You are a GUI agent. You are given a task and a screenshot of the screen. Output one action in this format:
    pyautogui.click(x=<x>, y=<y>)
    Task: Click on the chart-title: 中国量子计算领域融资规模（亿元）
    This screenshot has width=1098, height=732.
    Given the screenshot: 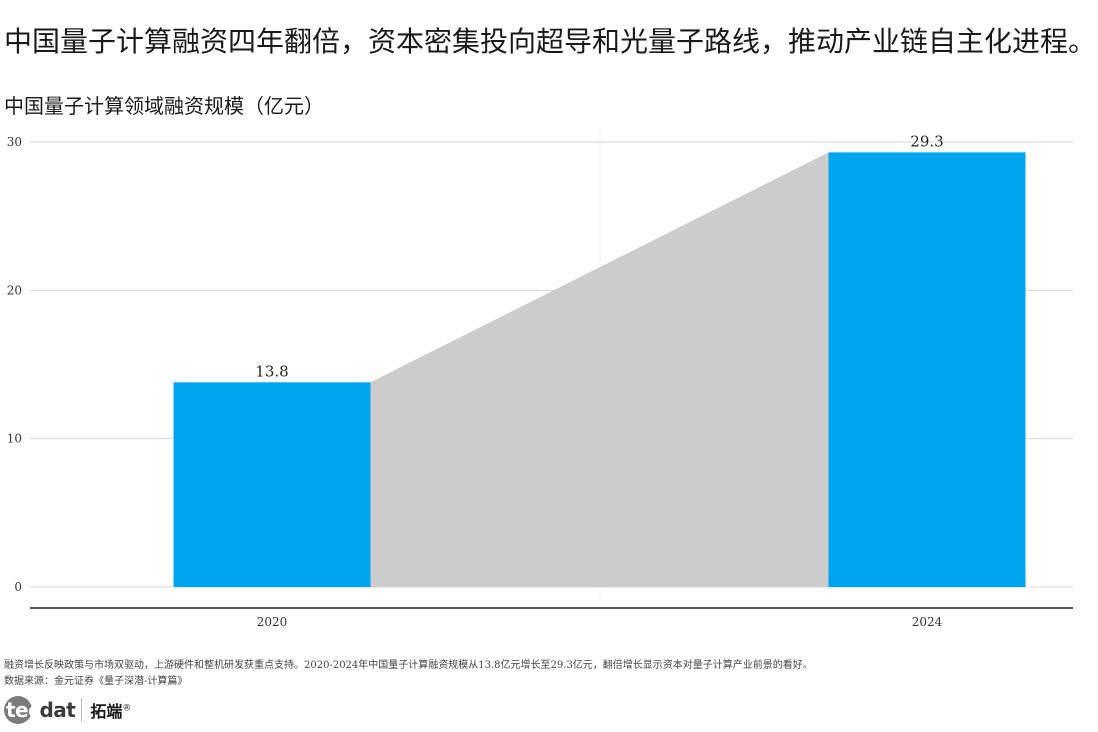 What is the action you would take?
    pyautogui.click(x=164, y=106)
    